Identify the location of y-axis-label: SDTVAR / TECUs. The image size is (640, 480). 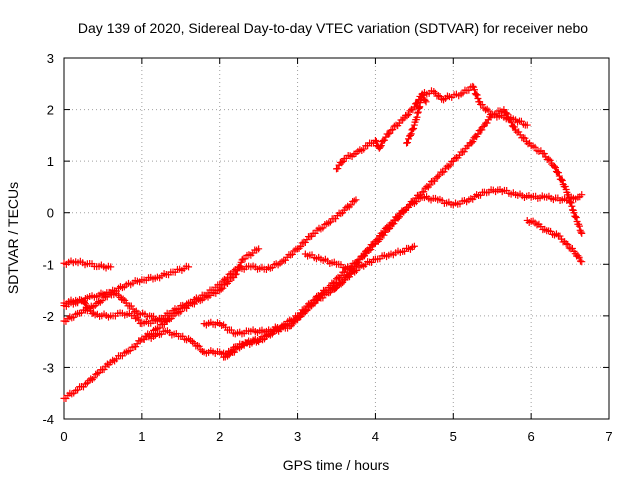
(13, 238).